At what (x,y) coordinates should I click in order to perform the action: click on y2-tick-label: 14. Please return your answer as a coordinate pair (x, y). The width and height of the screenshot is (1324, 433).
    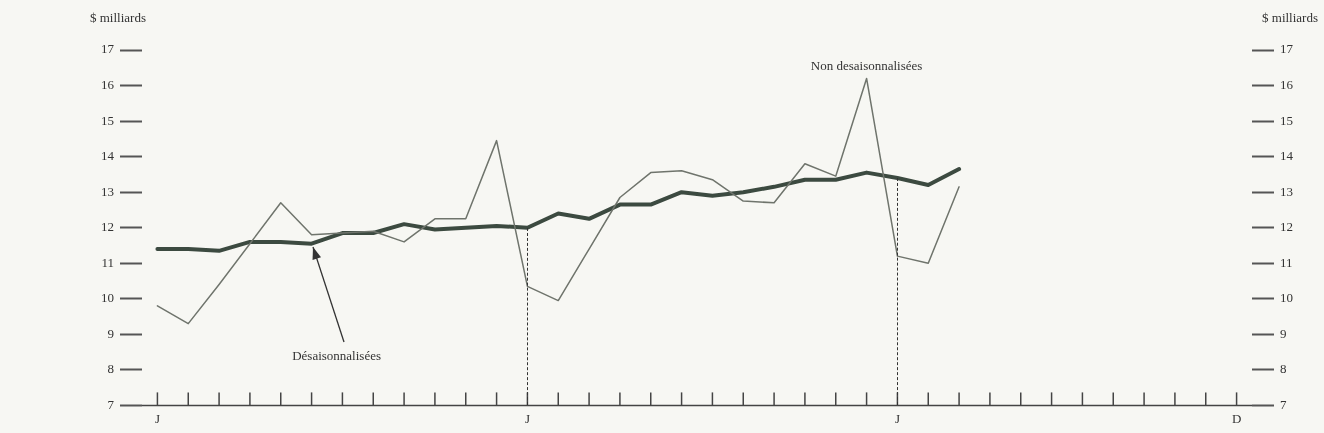
    Looking at the image, I should click on (1287, 156).